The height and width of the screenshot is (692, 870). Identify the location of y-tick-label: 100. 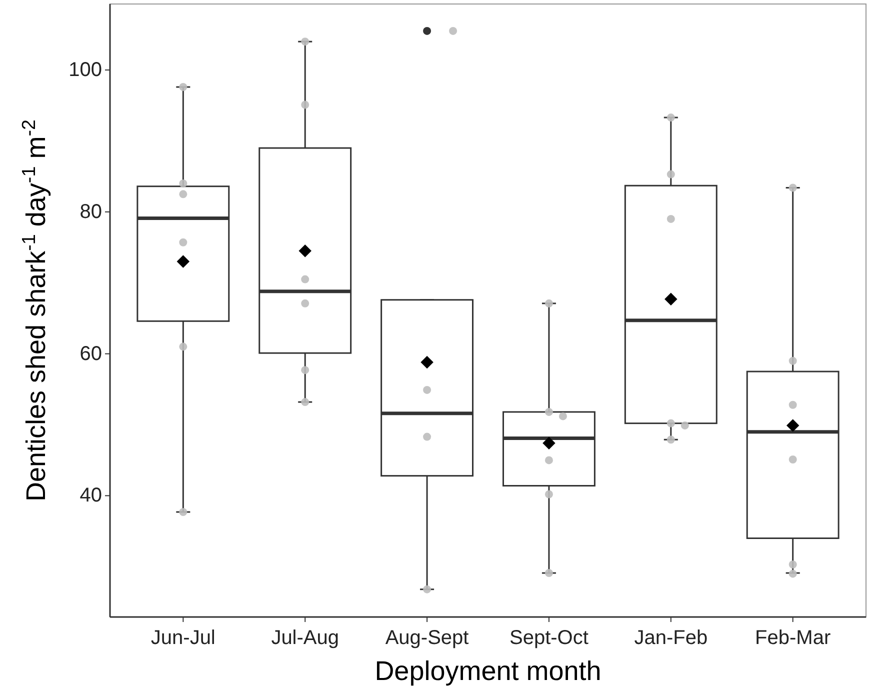
(85, 69).